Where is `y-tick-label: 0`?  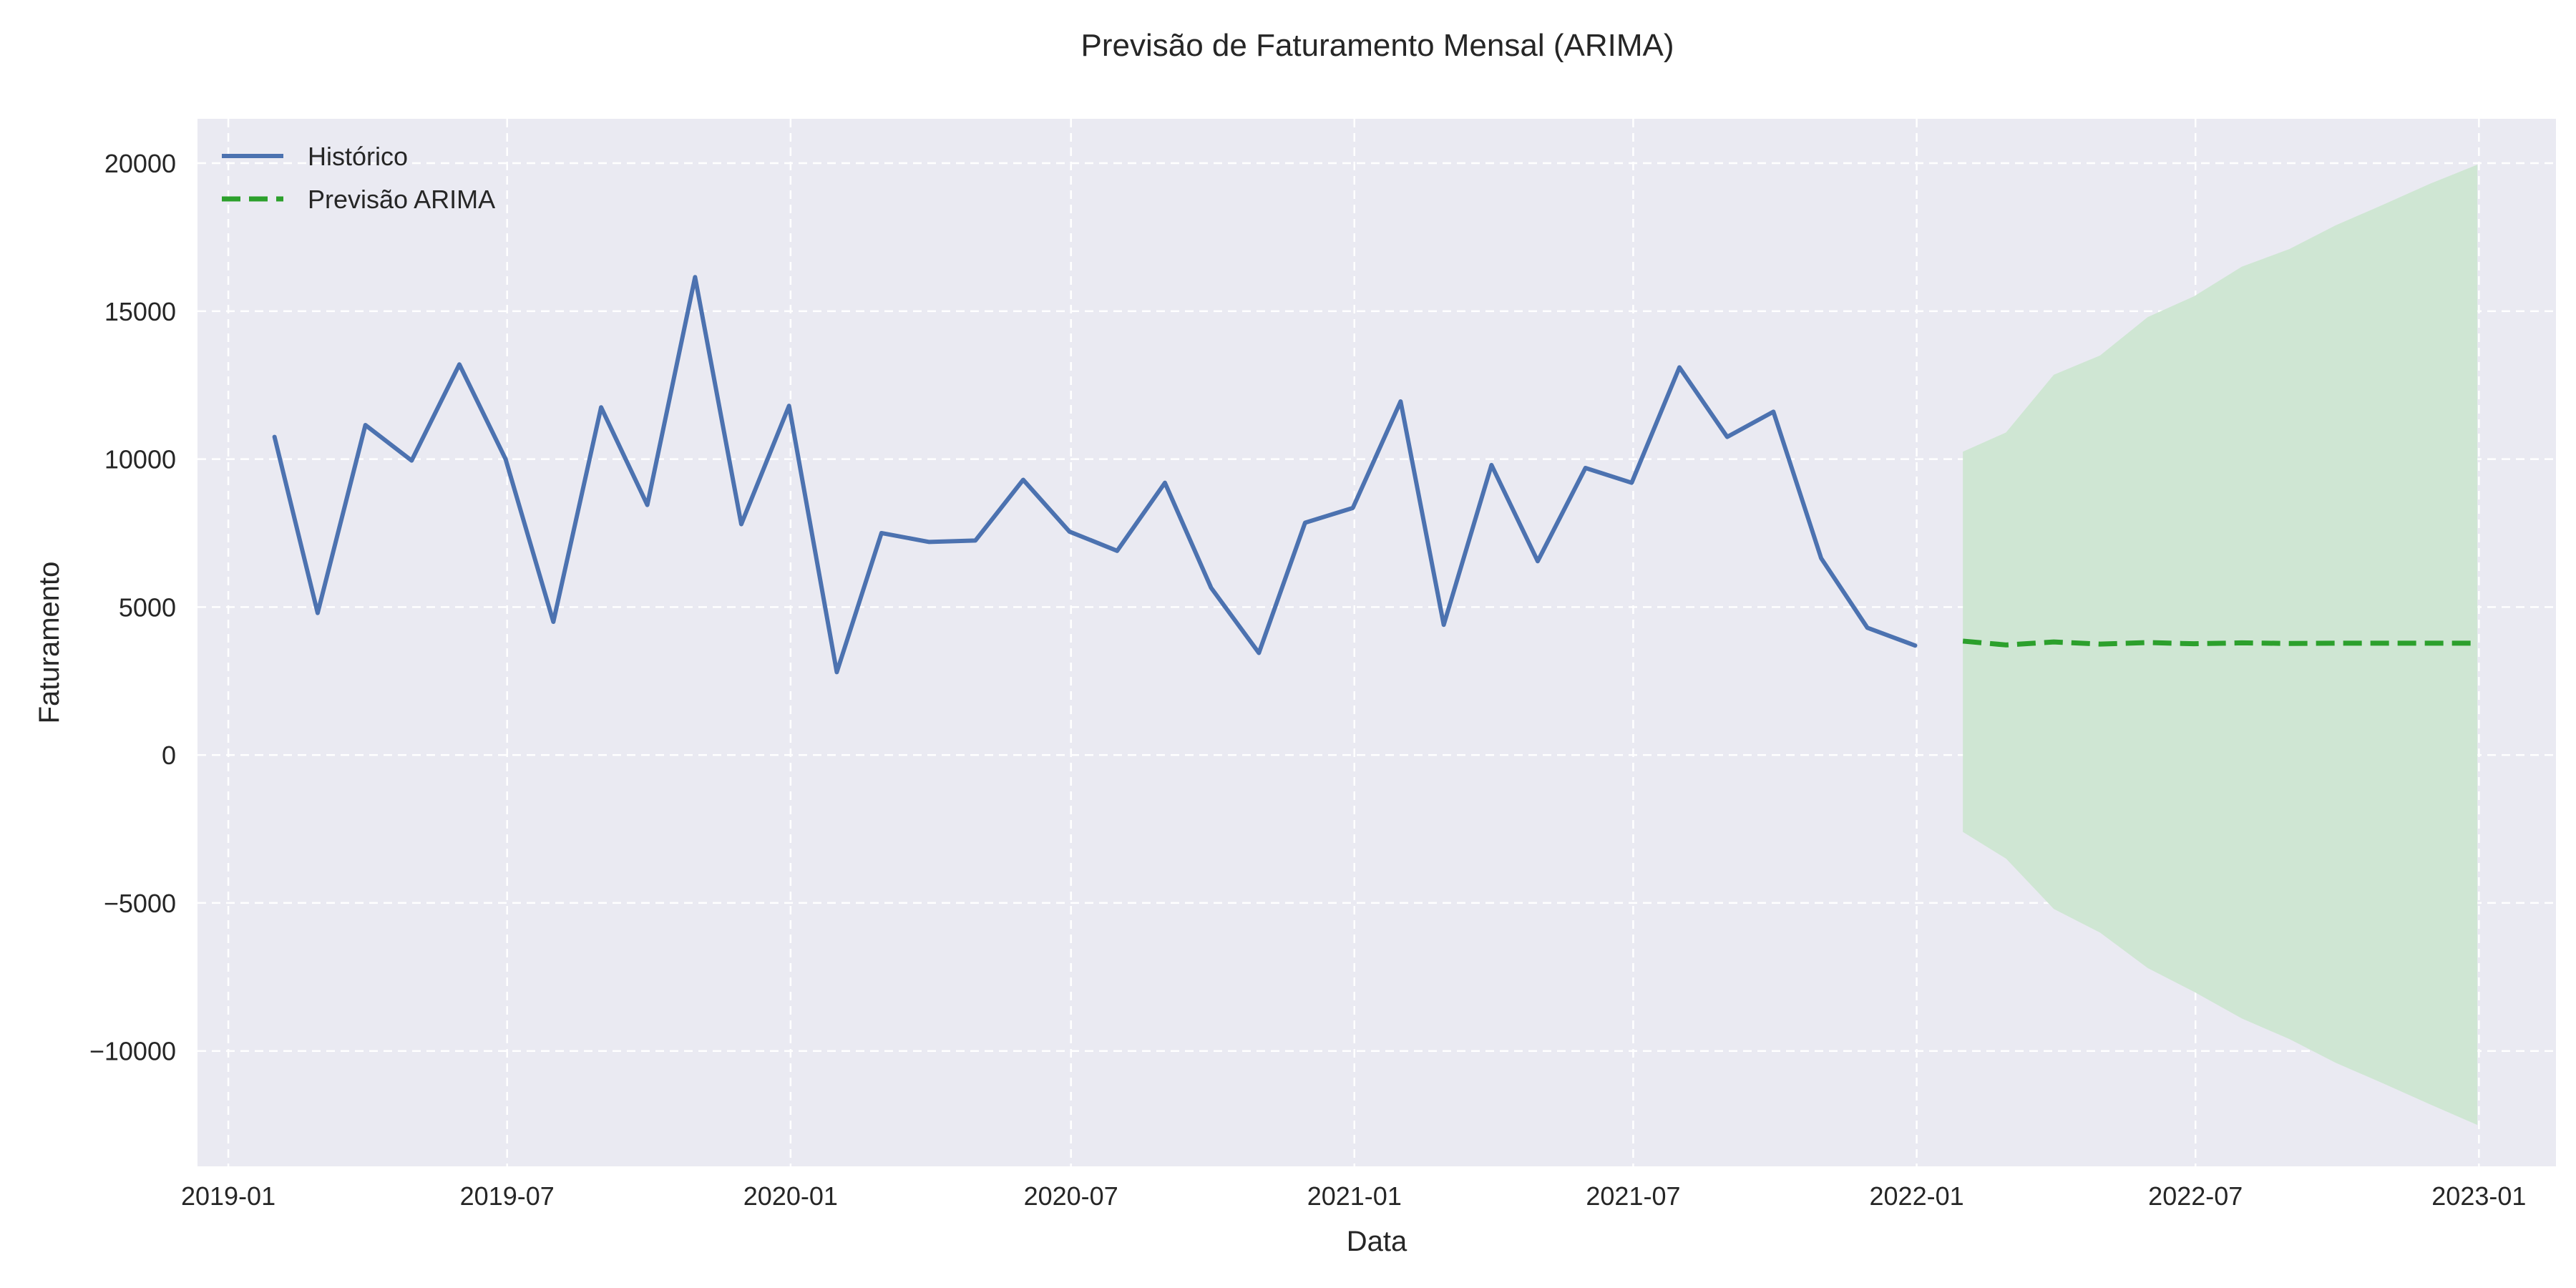 y-tick-label: 0 is located at coordinates (169, 755).